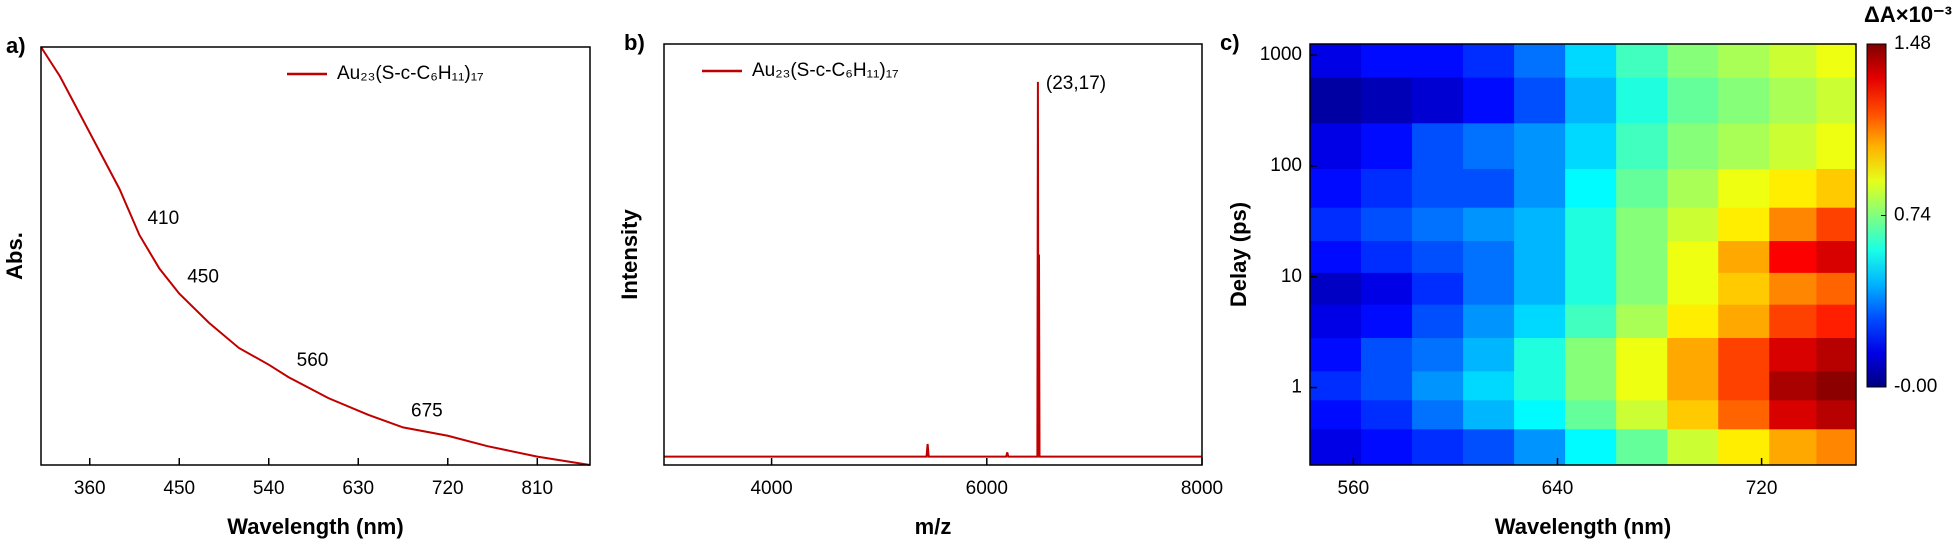 This screenshot has width=1956, height=546. Describe the element at coordinates (634, 42) in the screenshot. I see `panel-label: b)` at that location.